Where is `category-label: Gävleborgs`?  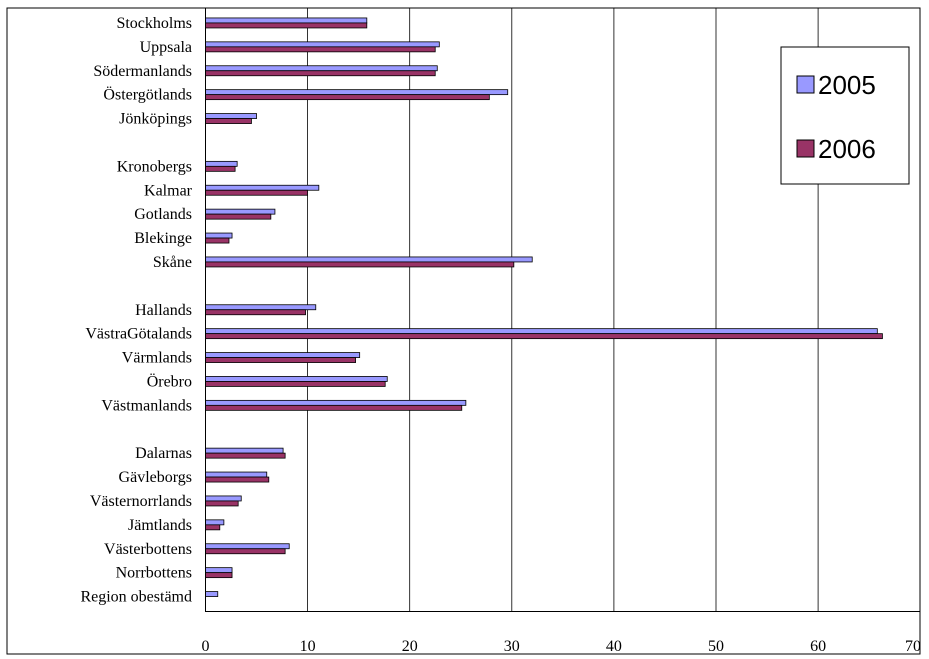 category-label: Gävleborgs is located at coordinates (155, 477).